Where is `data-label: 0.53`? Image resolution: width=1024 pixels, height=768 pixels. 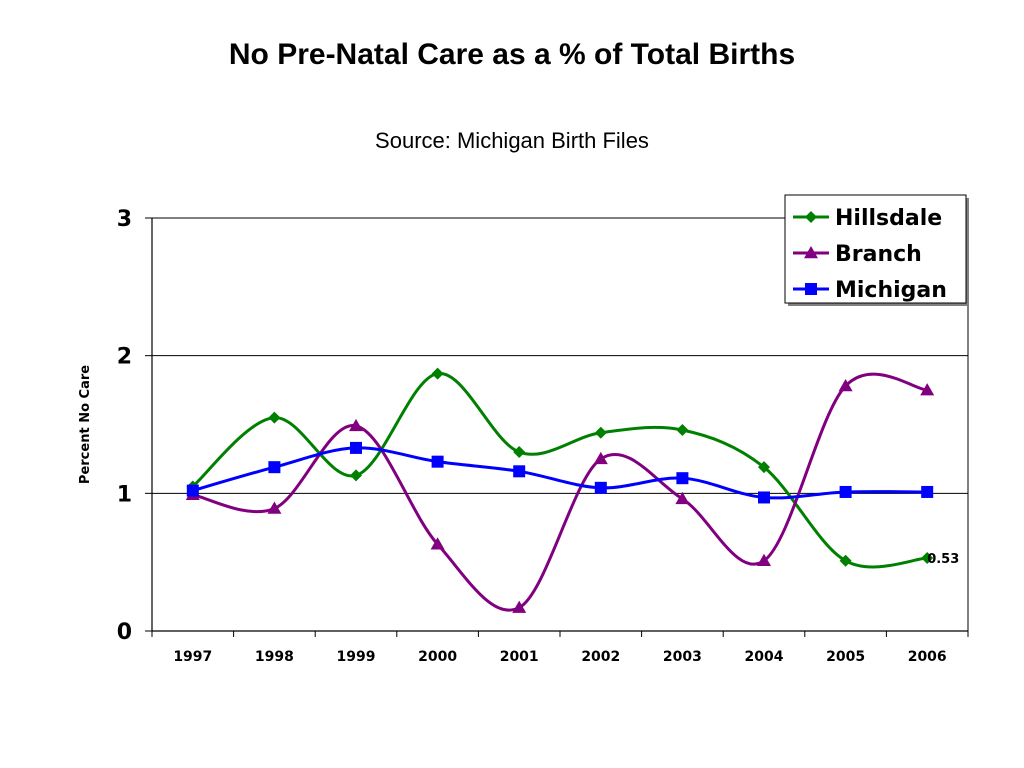
data-label: 0.53 is located at coordinates (943, 559).